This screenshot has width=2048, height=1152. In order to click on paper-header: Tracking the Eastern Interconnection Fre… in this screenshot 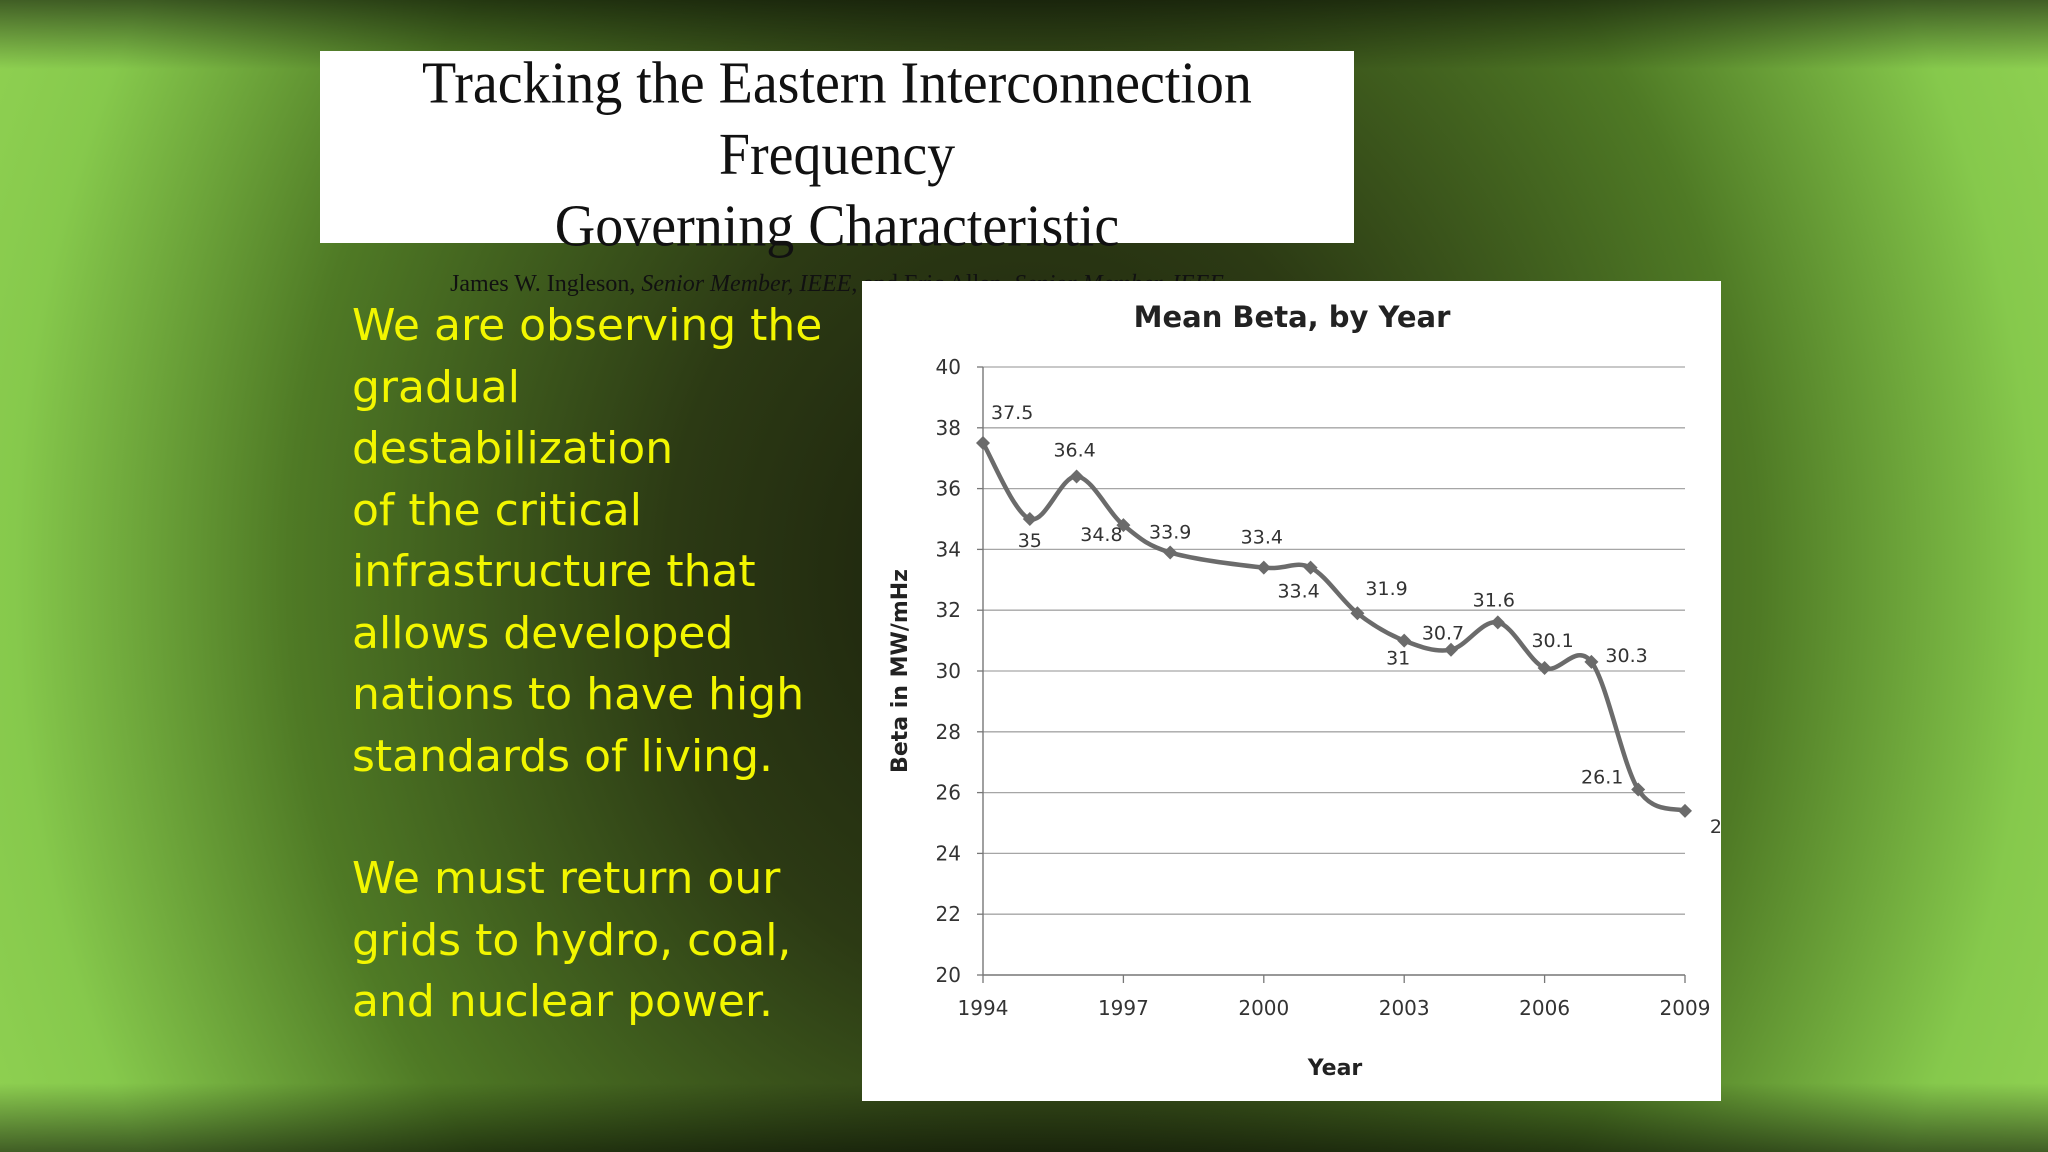, I will do `click(837, 174)`.